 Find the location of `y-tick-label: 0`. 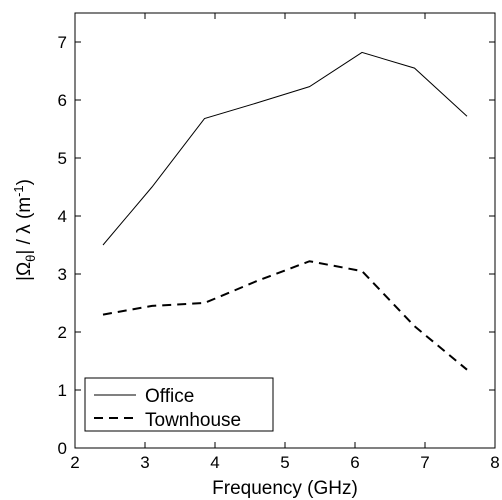

y-tick-label: 0 is located at coordinates (62, 448).